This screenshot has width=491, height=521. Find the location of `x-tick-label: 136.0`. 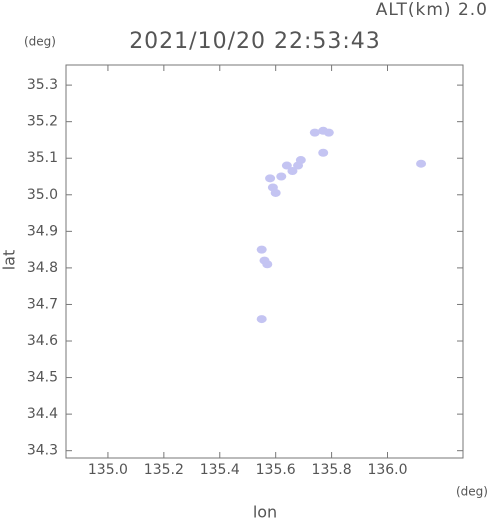

x-tick-label: 136.0 is located at coordinates (387, 470).